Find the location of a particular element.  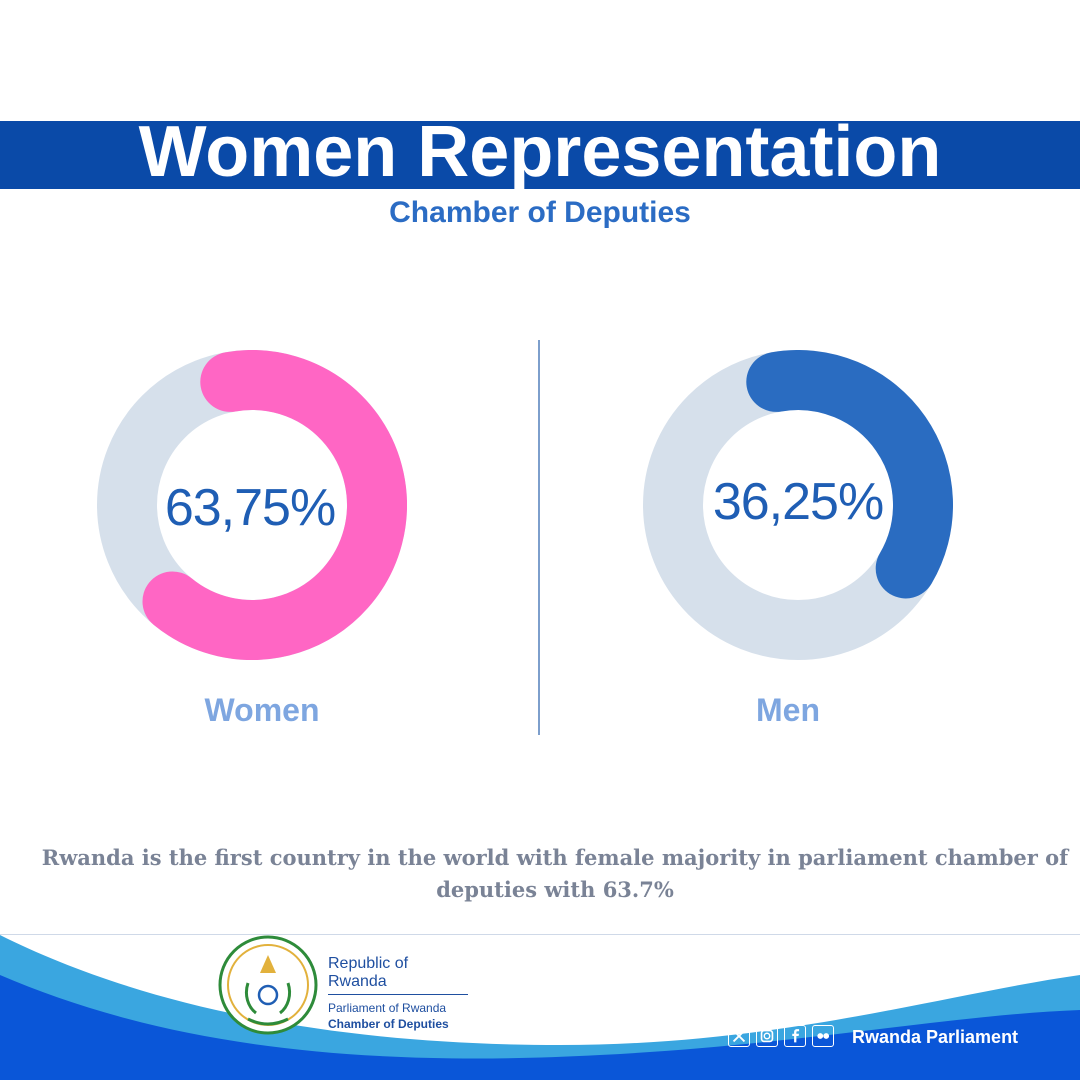

center-divider is located at coordinates (539, 537).